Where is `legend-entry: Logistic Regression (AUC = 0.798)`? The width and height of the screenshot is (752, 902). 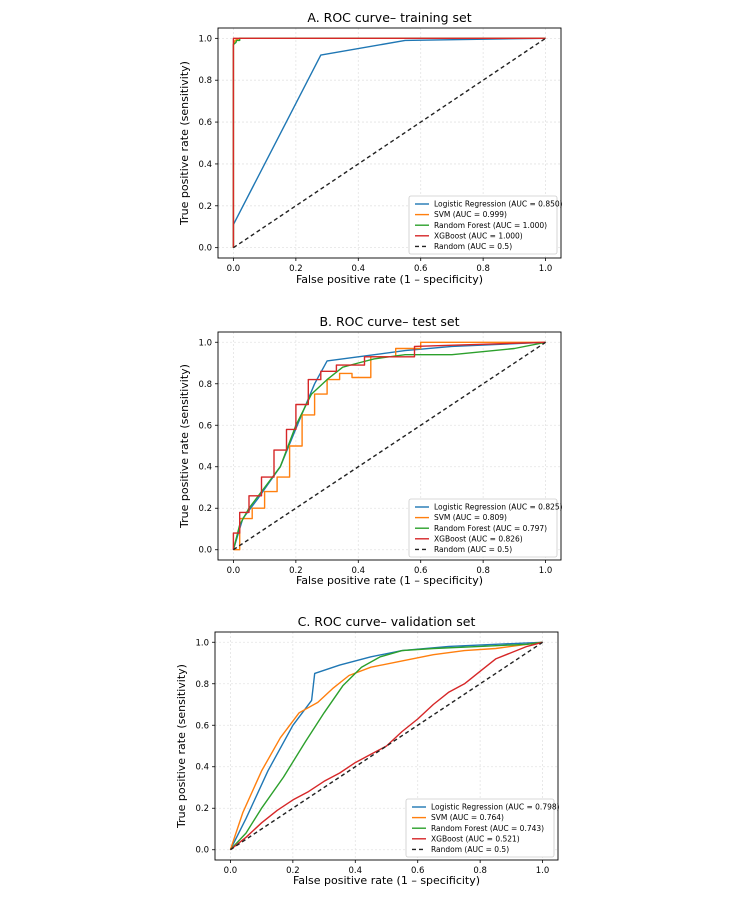
legend-entry: Logistic Regression (AUC = 0.798) is located at coordinates (495, 807).